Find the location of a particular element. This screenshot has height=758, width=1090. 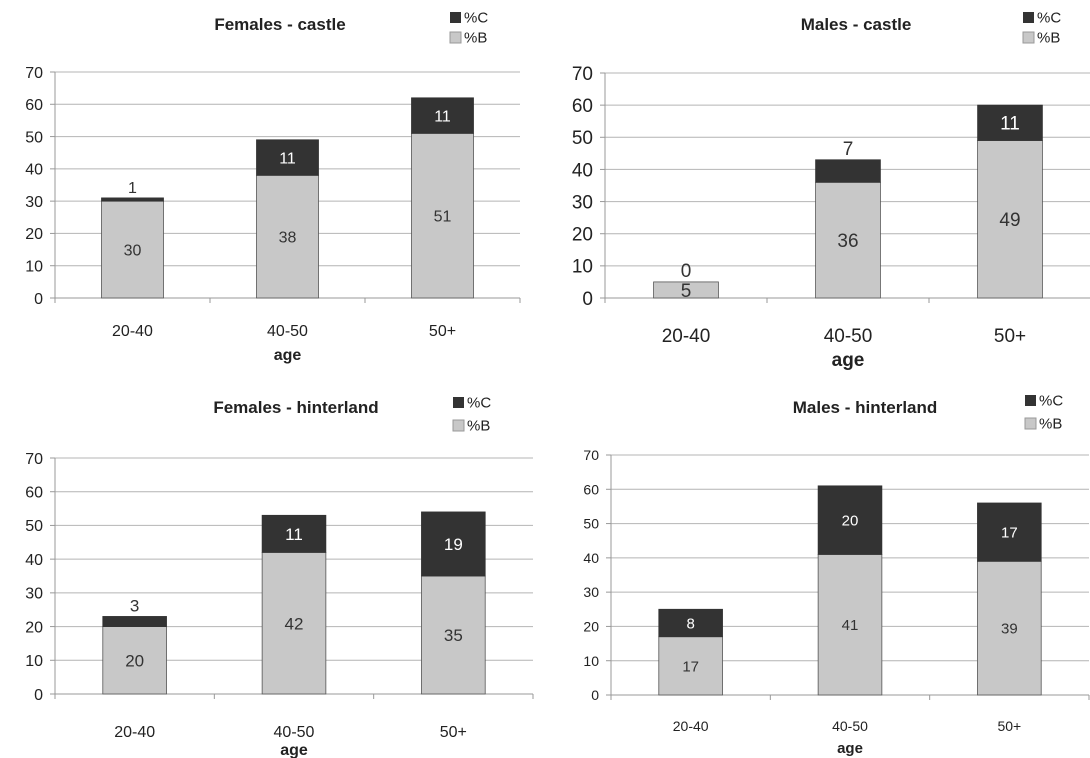

chart-title: Females - hinterland is located at coordinates (295, 407).